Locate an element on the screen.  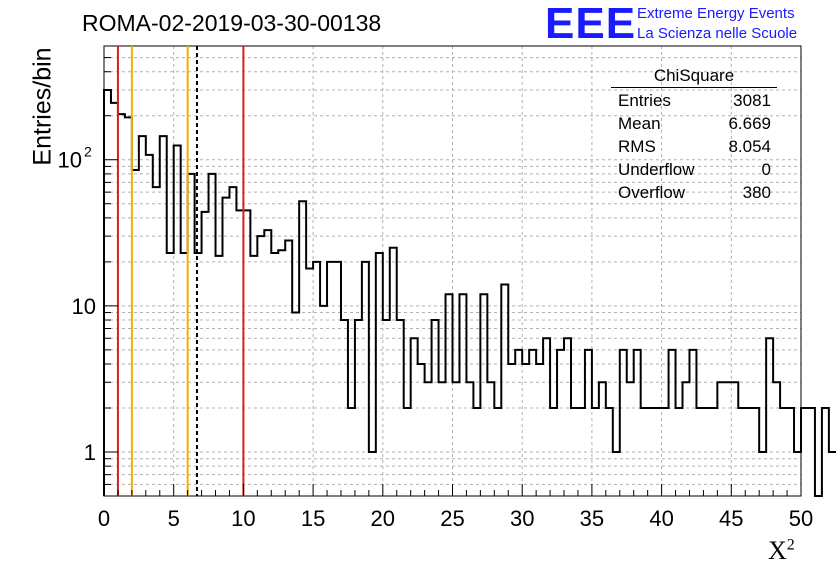
x-axis-label: X2 is located at coordinates (781, 551).